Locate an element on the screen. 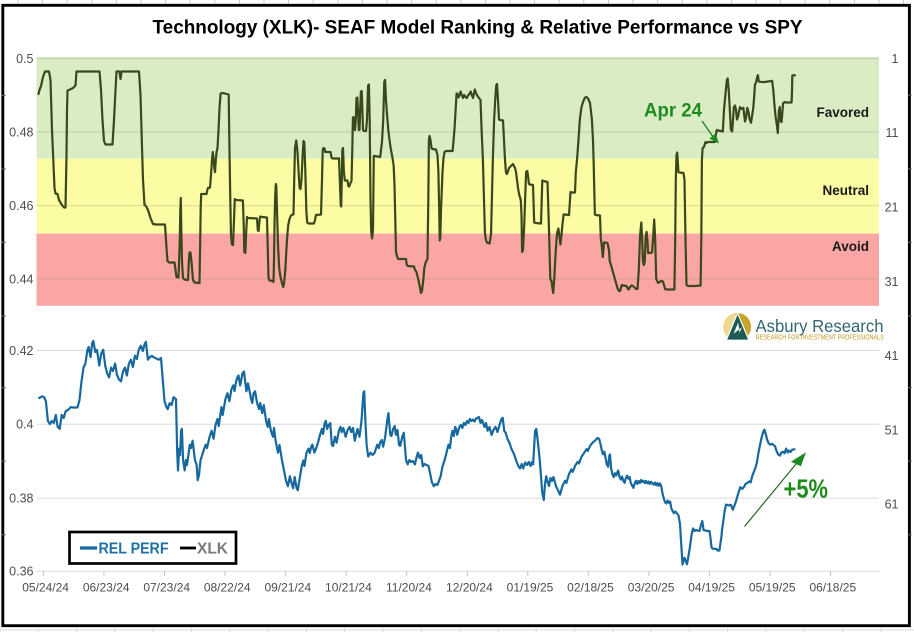 The image size is (914, 632). svg-text: XLK is located at coordinates (213, 549).